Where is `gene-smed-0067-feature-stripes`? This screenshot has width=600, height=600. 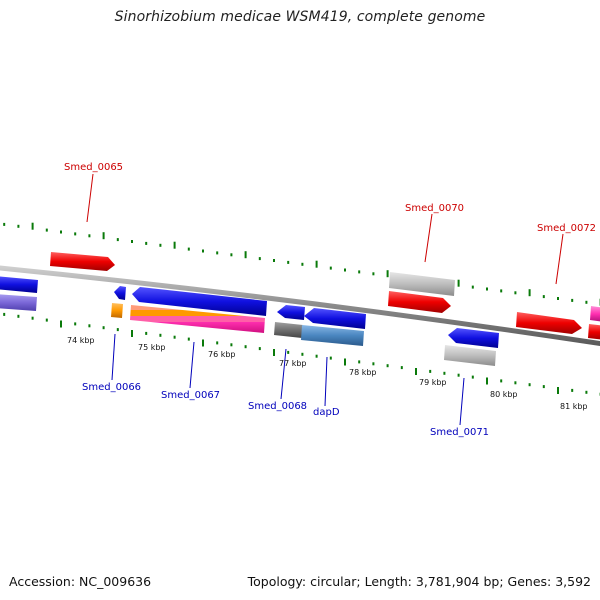 gene-smed-0067-feature-stripes is located at coordinates (197, 319).